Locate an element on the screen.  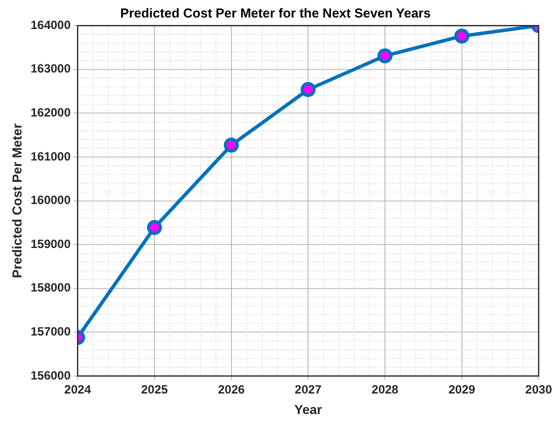
y-tick-label: 163000 is located at coordinates (50, 69).